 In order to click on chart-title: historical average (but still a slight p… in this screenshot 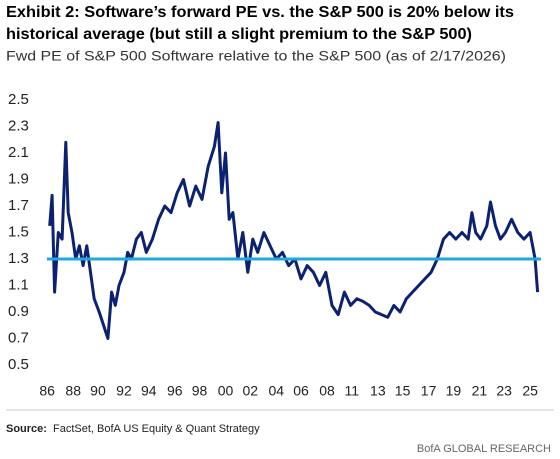, I will do `click(239, 34)`.